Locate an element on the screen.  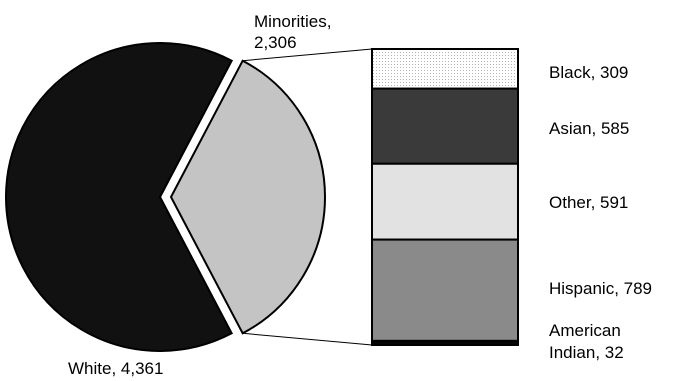
bar-label-american-indian: American Indian, 32 is located at coordinates (586, 341).